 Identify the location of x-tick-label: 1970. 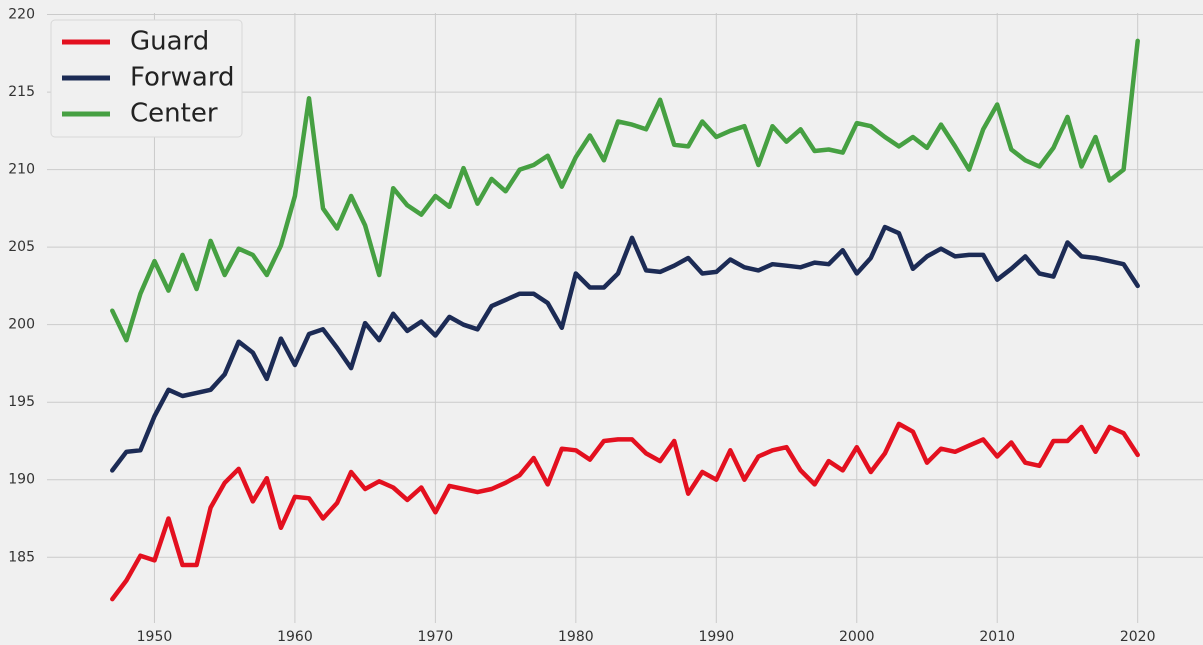
(436, 637).